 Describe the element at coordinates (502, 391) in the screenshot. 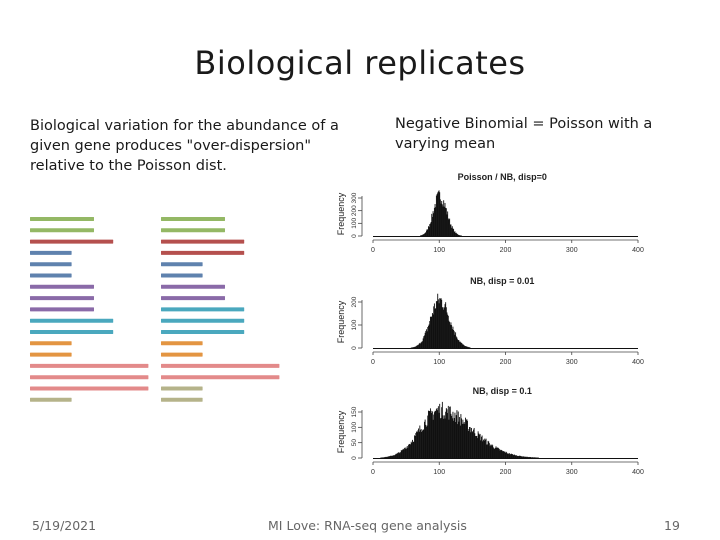

I see `histogram-title: NB, disp = 0.1` at that location.